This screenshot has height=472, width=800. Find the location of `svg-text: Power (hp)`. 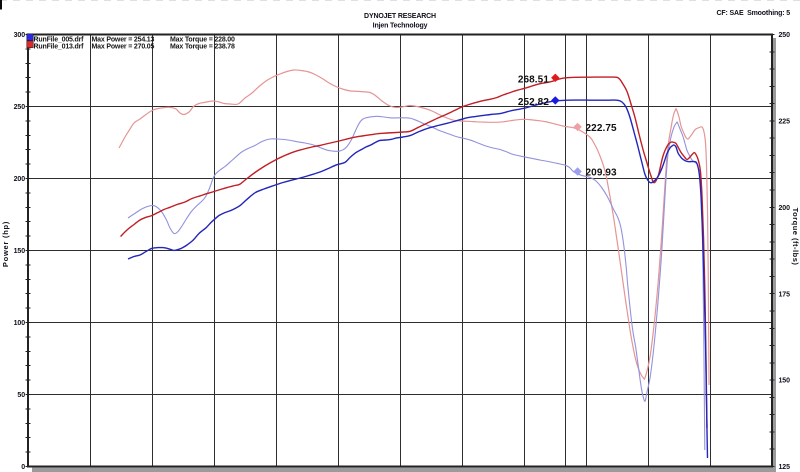

svg-text: Power (hp) is located at coordinates (5, 244).